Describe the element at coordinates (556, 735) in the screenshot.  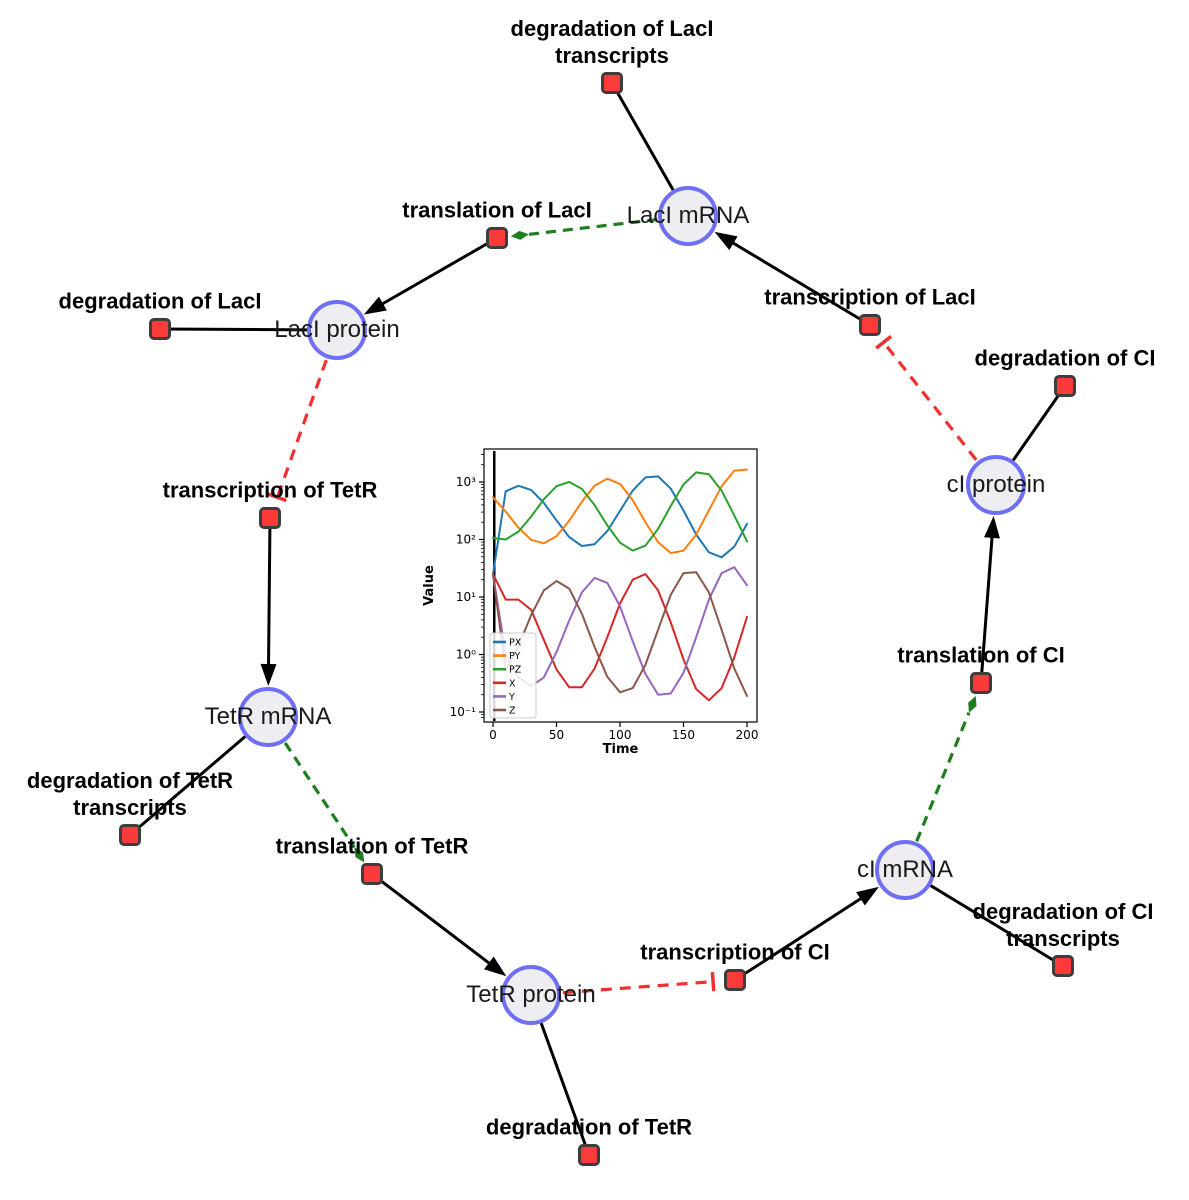
I see `chart-xtick-50: 50` at that location.